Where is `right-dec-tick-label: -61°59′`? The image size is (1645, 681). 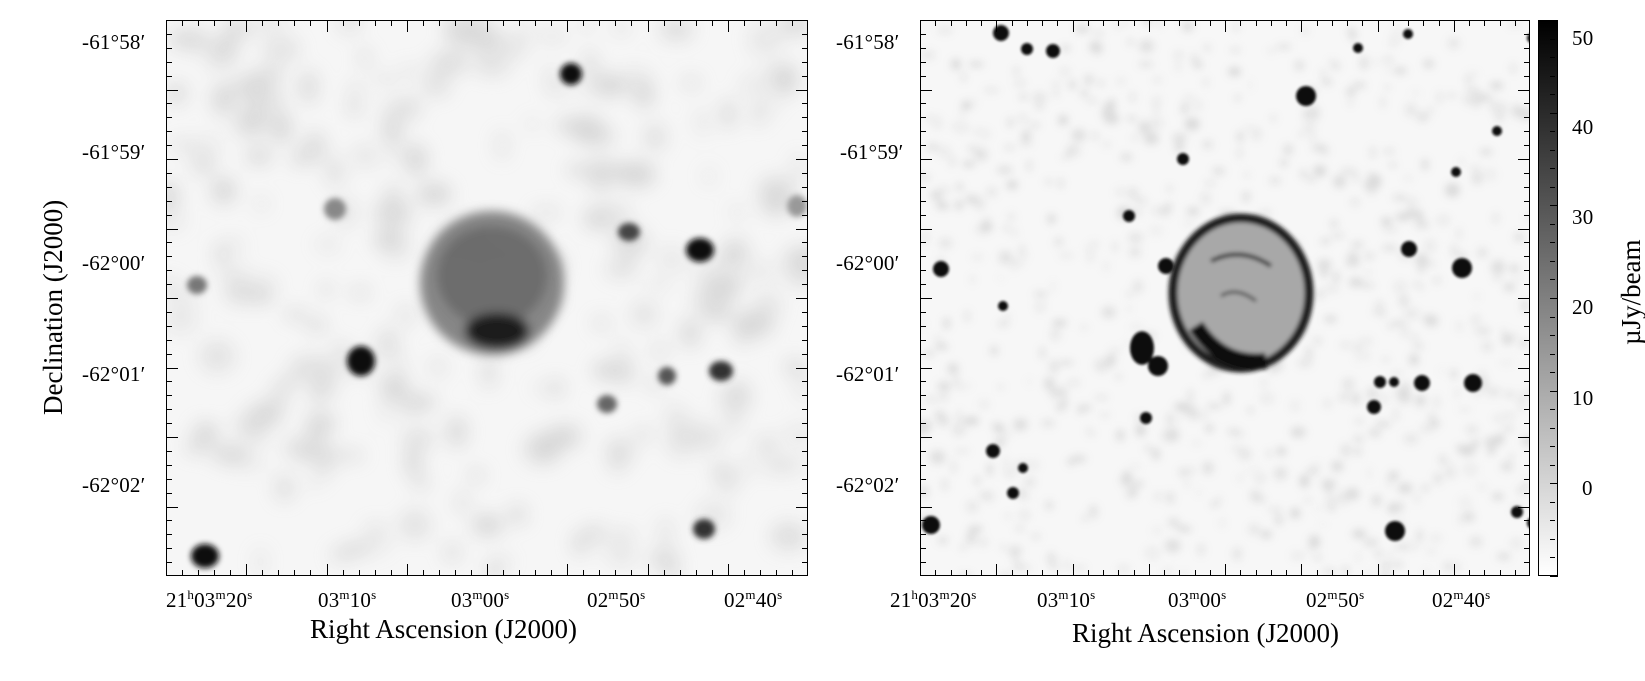
right-dec-tick-label: -61°59′ is located at coordinates (872, 152).